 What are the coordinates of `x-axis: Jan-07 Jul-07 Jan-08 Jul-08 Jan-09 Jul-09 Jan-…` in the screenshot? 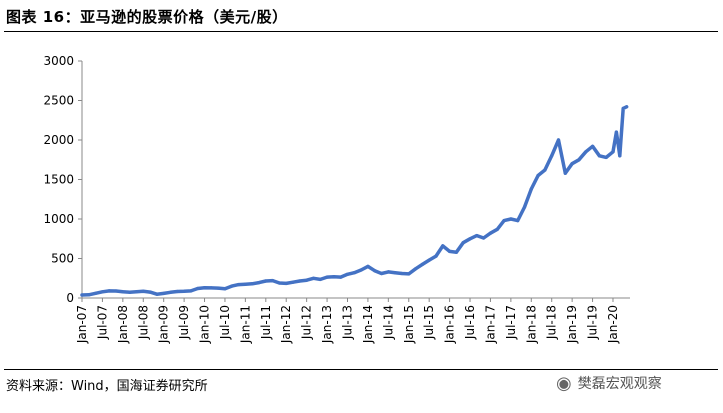 It's located at (352, 320).